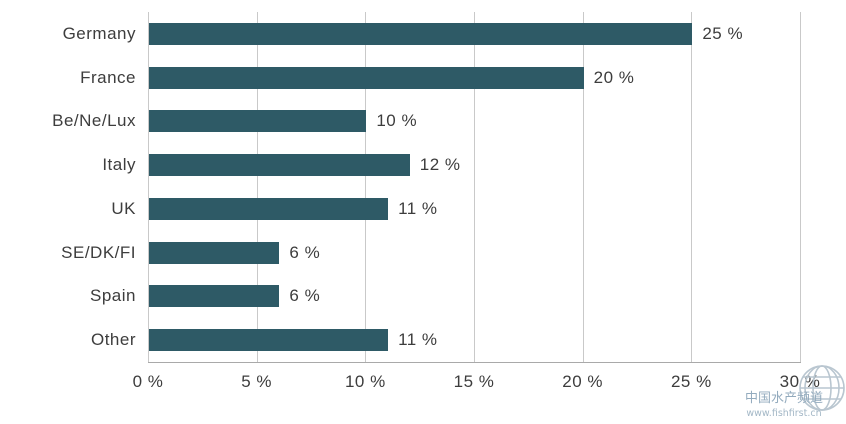 Image resolution: width=846 pixels, height=424 pixels. I want to click on x-tick-label: 30 %, so click(800, 381).